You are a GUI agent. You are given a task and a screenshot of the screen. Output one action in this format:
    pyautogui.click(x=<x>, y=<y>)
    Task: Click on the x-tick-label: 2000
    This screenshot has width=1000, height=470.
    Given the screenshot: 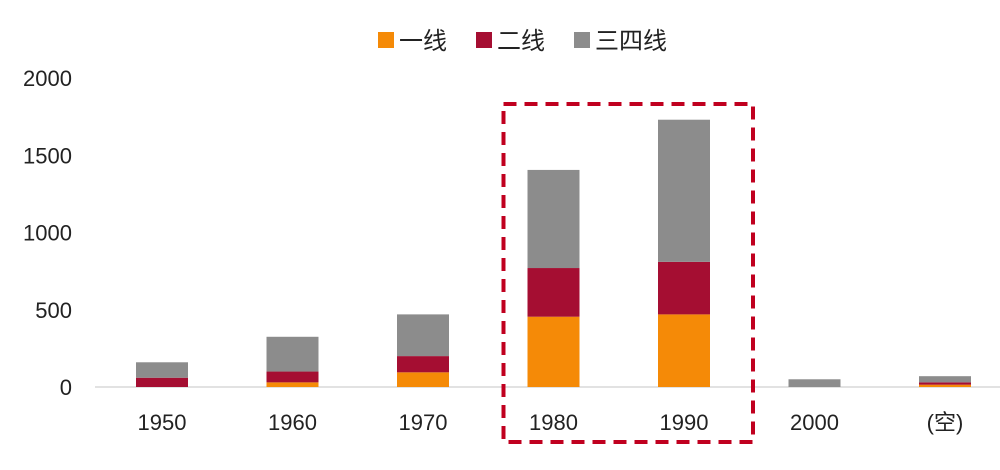 What is the action you would take?
    pyautogui.click(x=814, y=422)
    